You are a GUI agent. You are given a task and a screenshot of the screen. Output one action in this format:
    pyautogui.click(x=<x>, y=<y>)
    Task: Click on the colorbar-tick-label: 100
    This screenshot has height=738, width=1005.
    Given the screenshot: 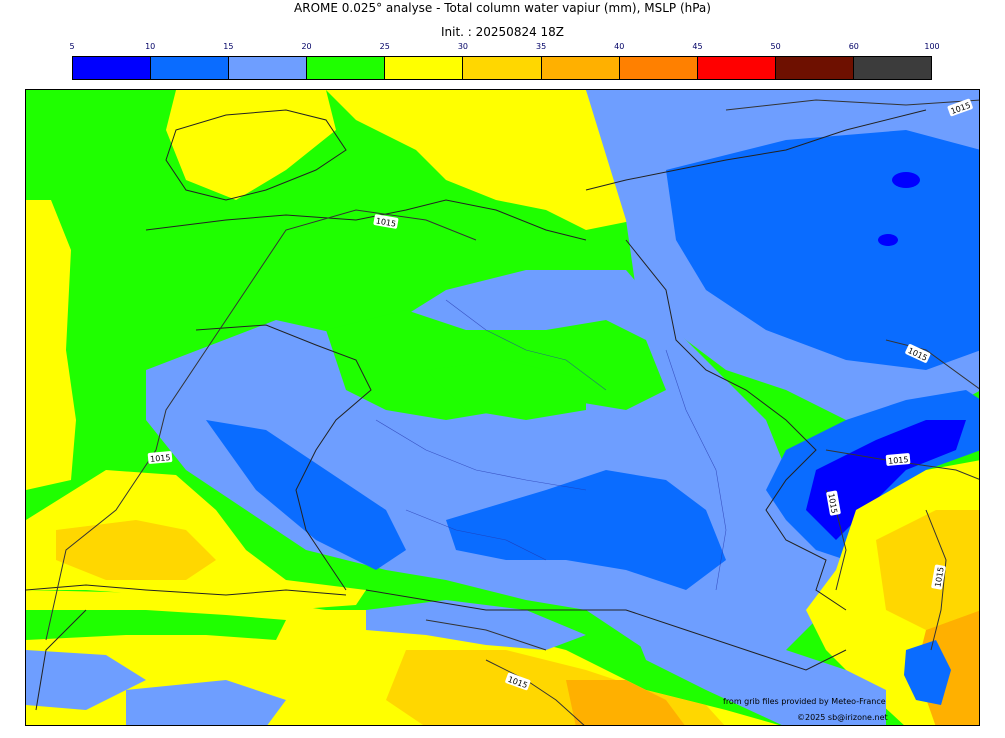 What is the action you would take?
    pyautogui.click(x=932, y=46)
    